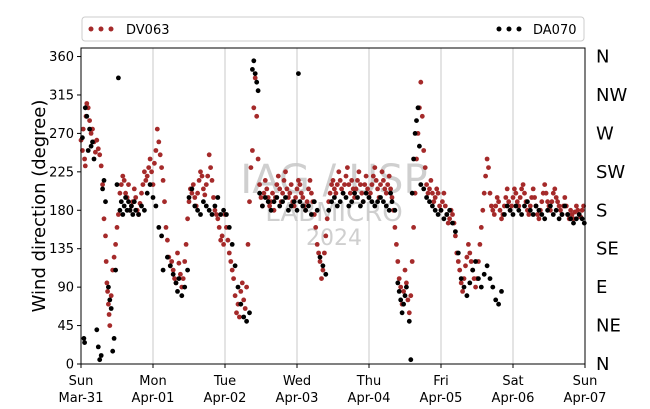 The image size is (650, 409). What do you see at coordinates (129, 30) in the screenshot?
I see `legend-item-dv063: DV063` at bounding box center [129, 30].